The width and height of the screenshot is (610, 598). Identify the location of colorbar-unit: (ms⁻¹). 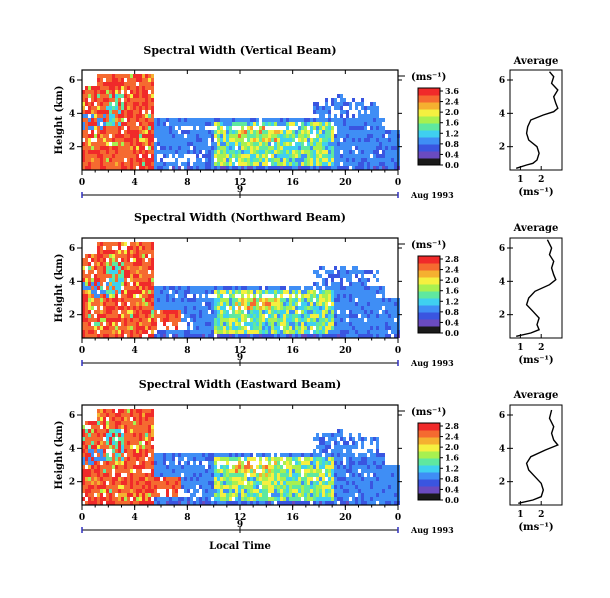
(428, 412).